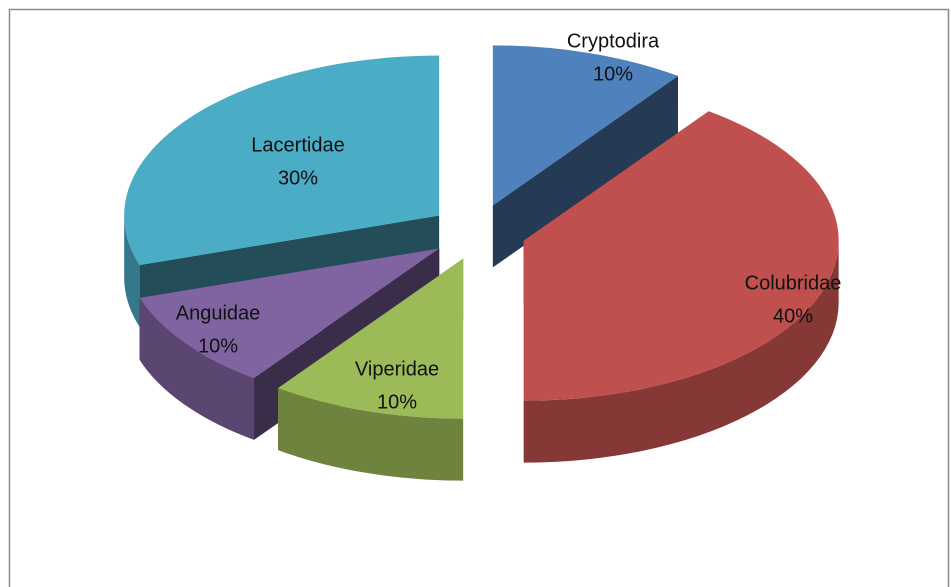 This screenshot has width=951, height=587. I want to click on slice-value-label: 40%, so click(793, 316).